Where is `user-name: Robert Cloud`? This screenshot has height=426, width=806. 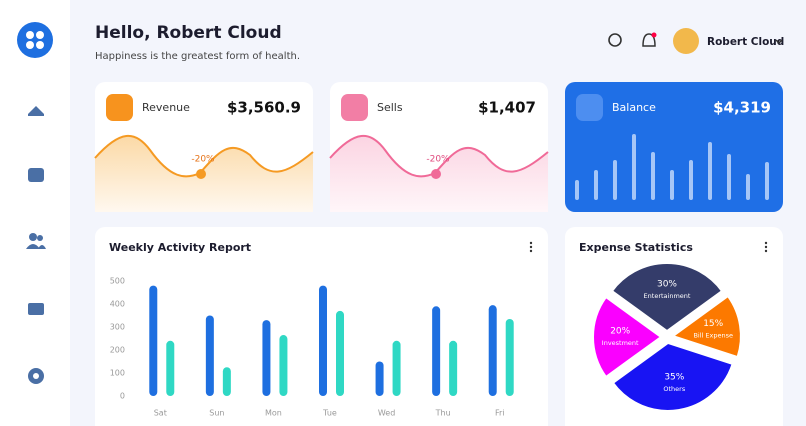 user-name: Robert Cloud is located at coordinates (745, 42).